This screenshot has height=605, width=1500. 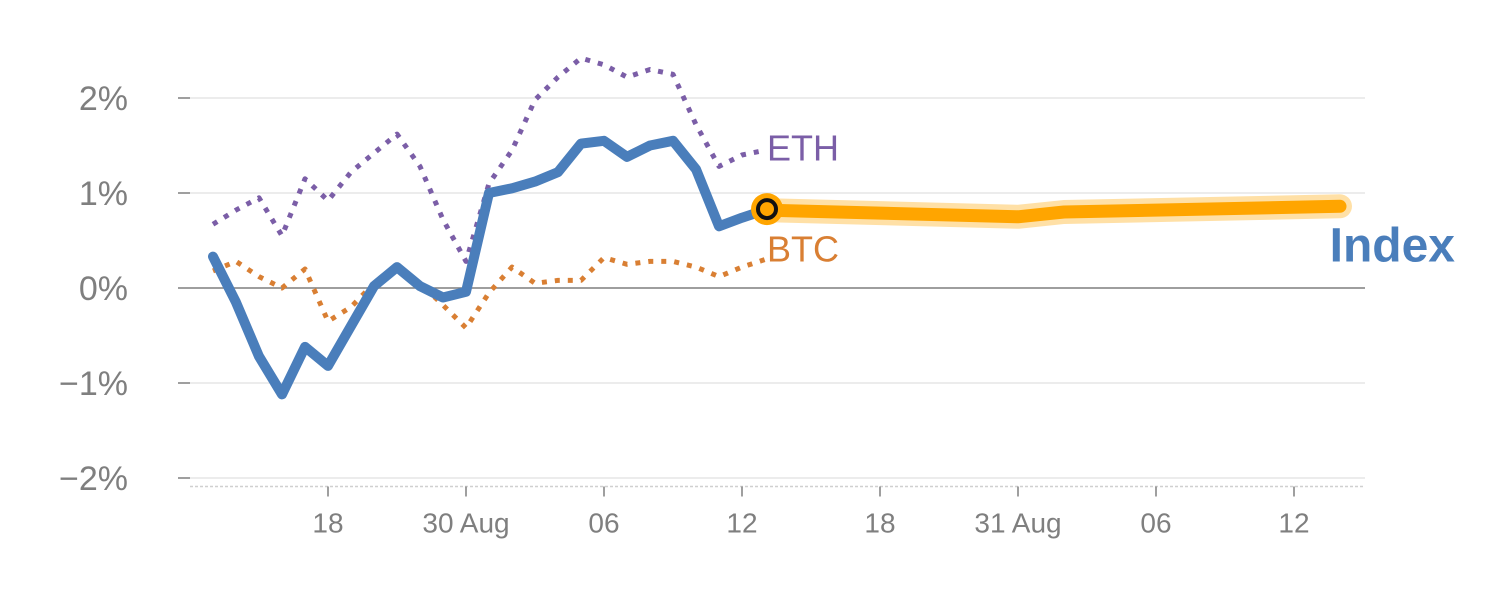 I want to click on y-tick-label: 0%, so click(x=103, y=289).